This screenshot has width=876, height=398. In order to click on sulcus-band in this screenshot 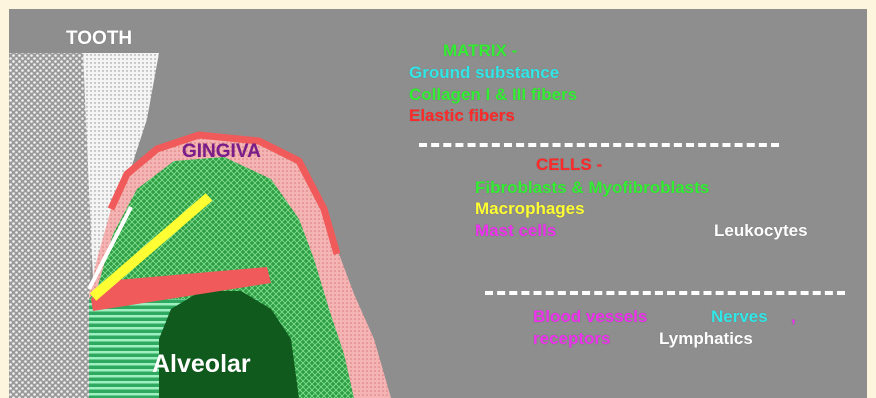, I will do `click(181, 289)`.